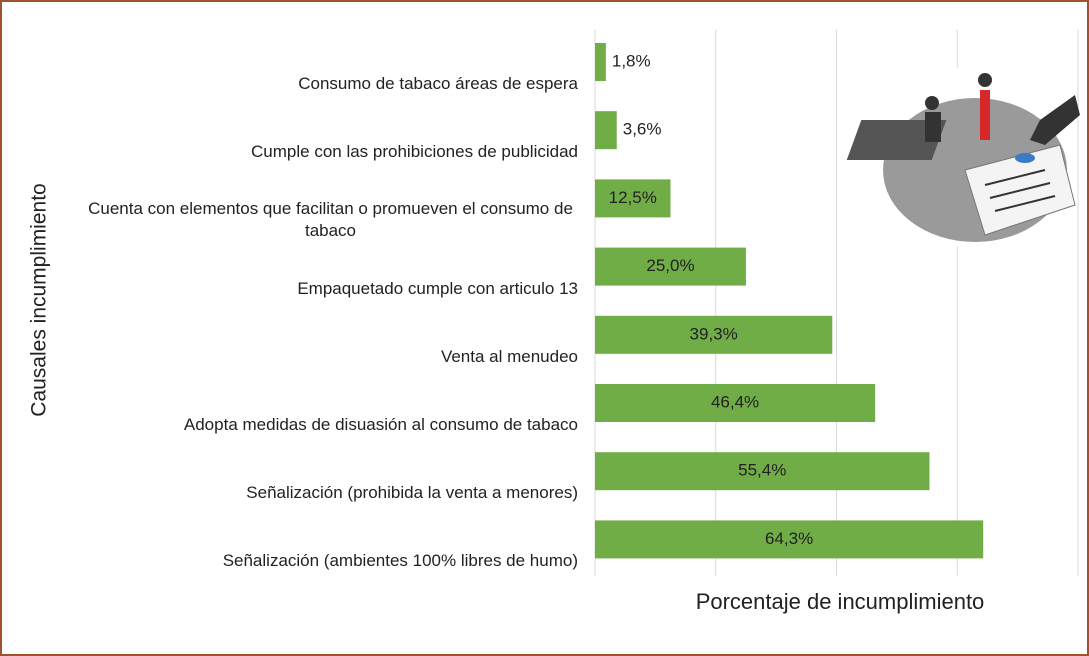  I want to click on y-tick-text: Venta al menudeo, so click(509, 356).